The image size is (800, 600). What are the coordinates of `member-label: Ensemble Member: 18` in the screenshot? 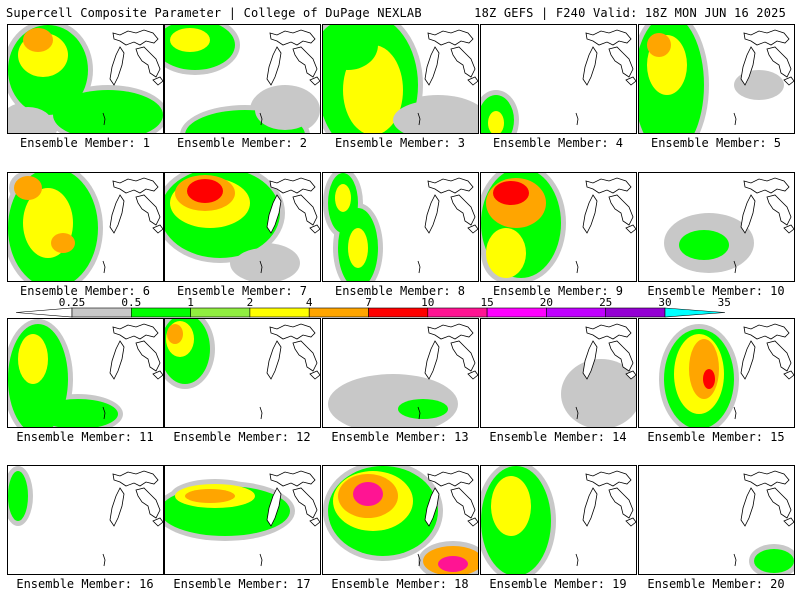 It's located at (400, 584).